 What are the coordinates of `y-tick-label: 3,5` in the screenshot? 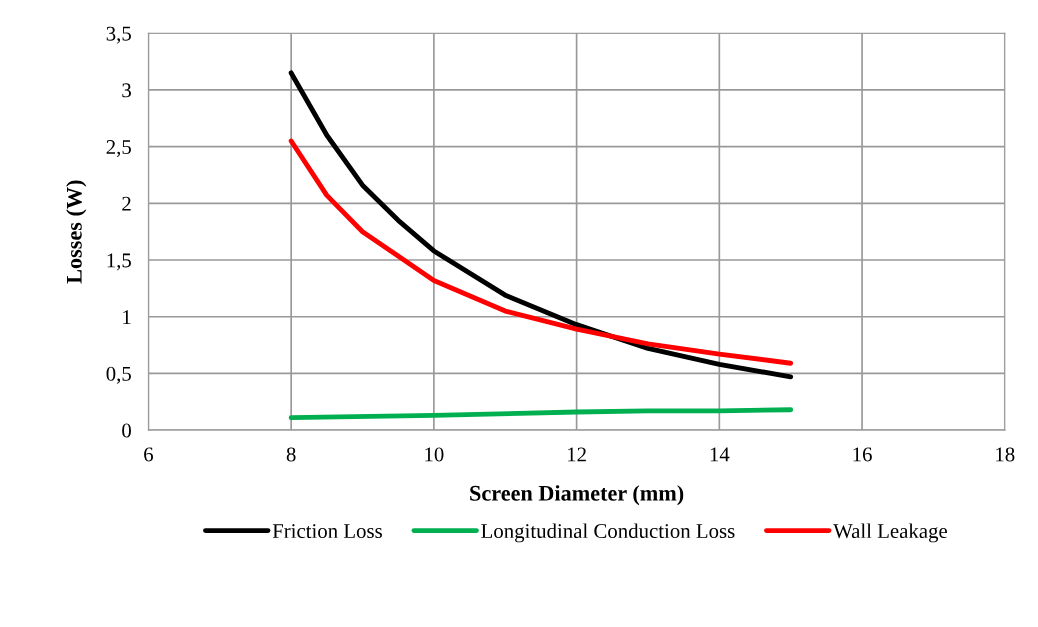 It's located at (118, 35).